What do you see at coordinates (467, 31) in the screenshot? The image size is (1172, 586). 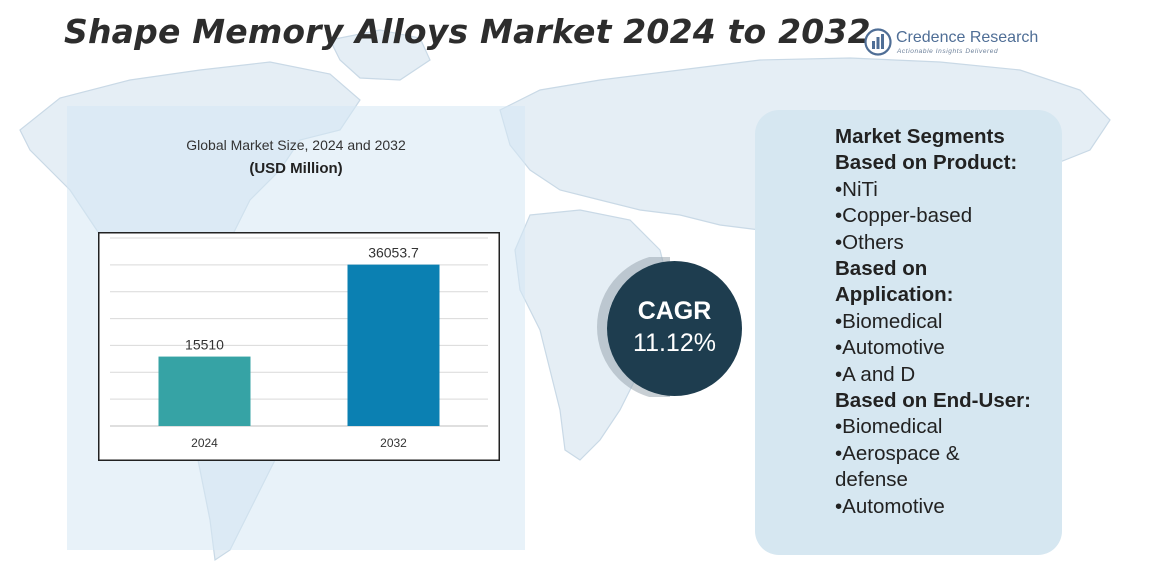 I see `page-title: Shape Memory Alloys Market 2024 to 2032` at bounding box center [467, 31].